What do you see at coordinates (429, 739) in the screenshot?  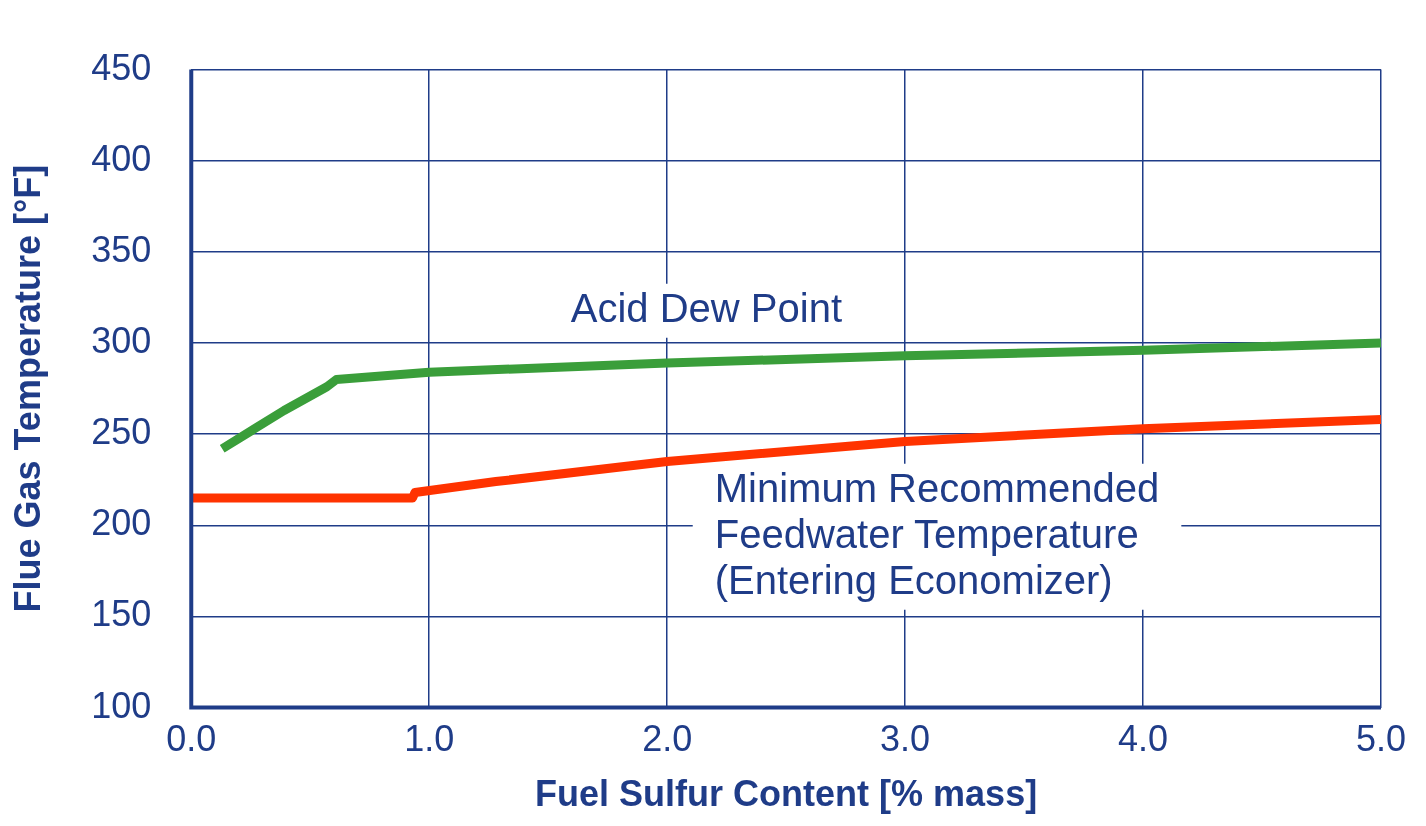 I see `x-tick-label: 1.0` at bounding box center [429, 739].